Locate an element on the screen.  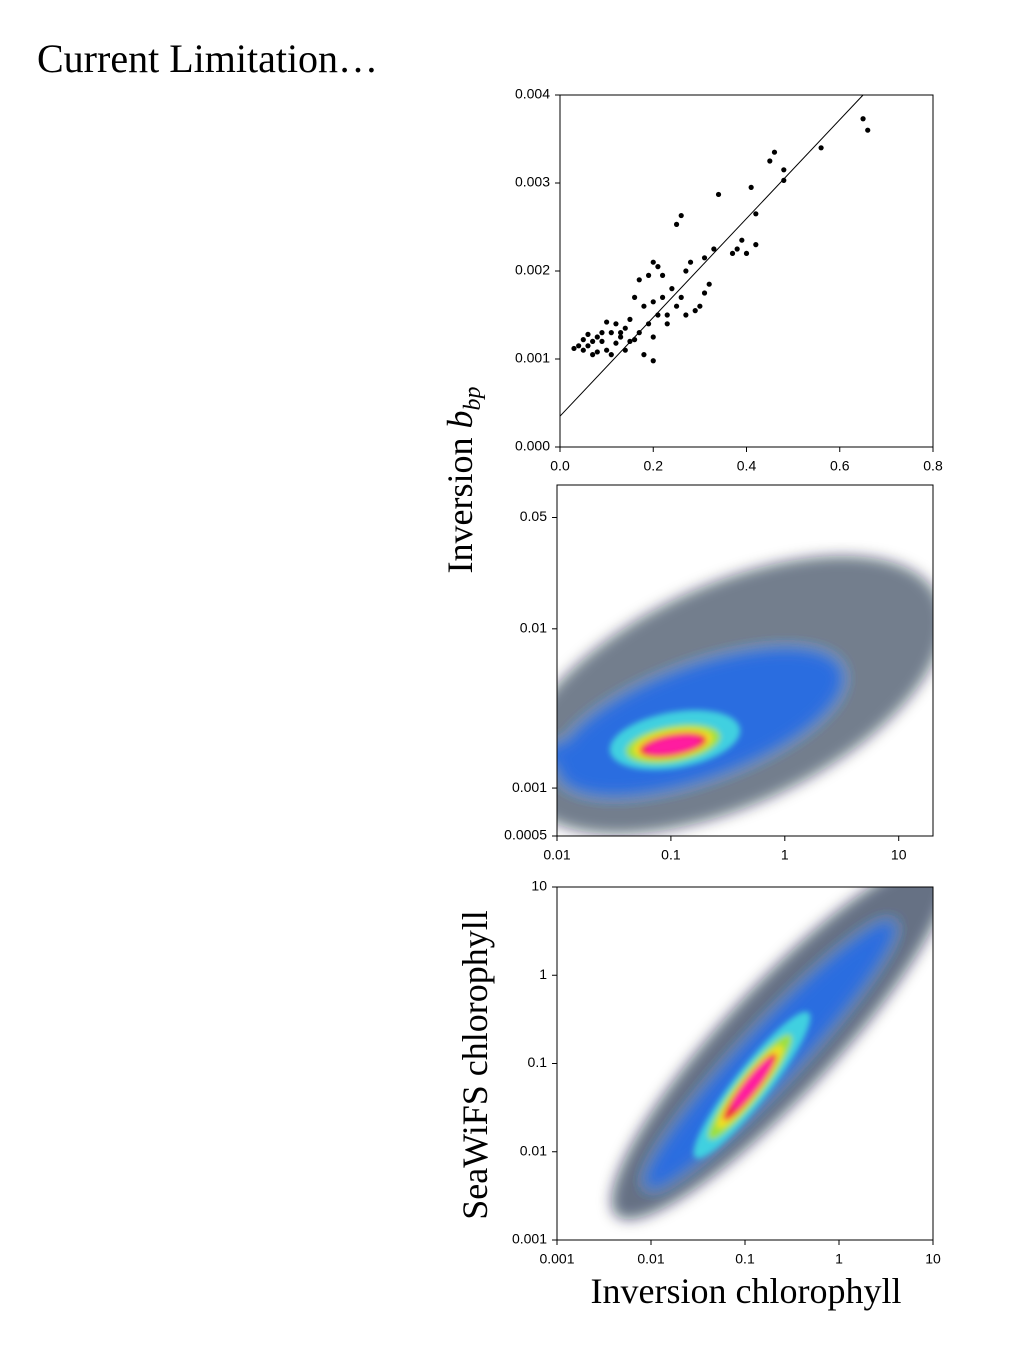
x-tick-label: 0.2 is located at coordinates (654, 466).